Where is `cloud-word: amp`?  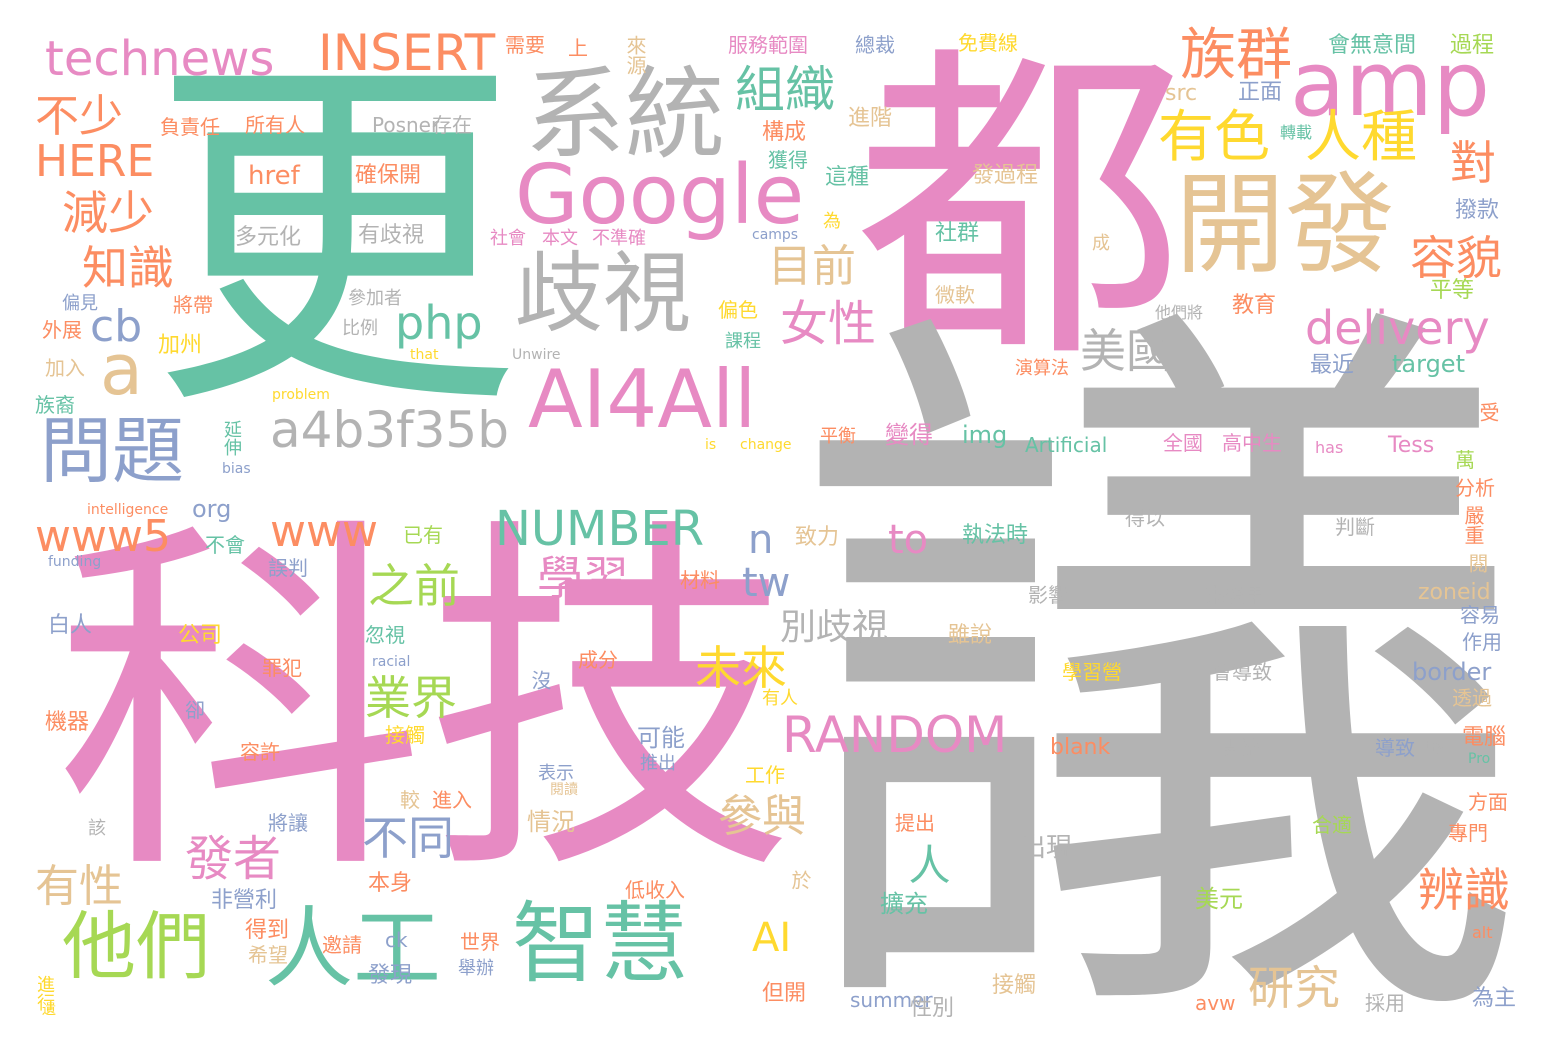
cloud-word: amp is located at coordinates (1390, 84).